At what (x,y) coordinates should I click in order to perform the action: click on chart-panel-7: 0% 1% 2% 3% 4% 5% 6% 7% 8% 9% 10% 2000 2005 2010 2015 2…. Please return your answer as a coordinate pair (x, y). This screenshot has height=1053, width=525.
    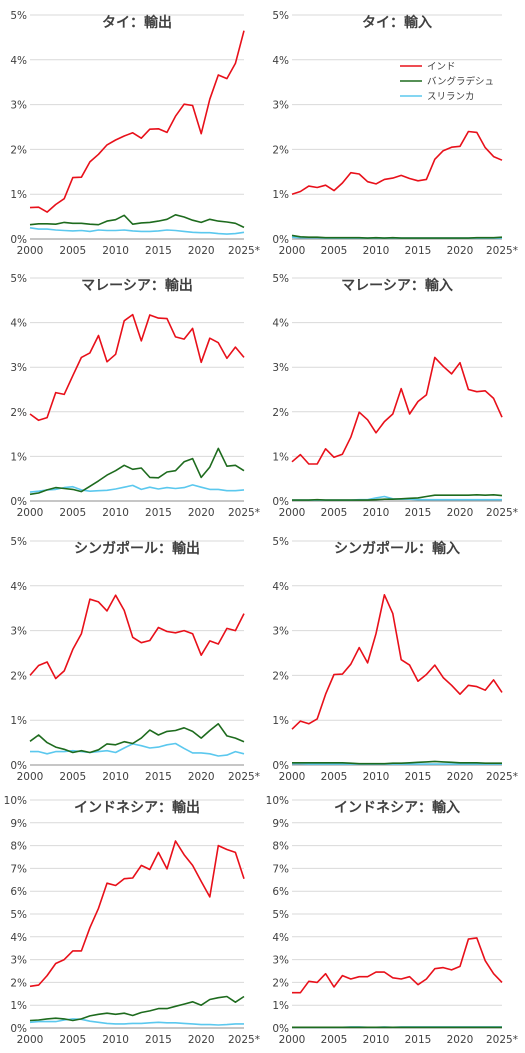
    Looking at the image, I should click on (392, 920).